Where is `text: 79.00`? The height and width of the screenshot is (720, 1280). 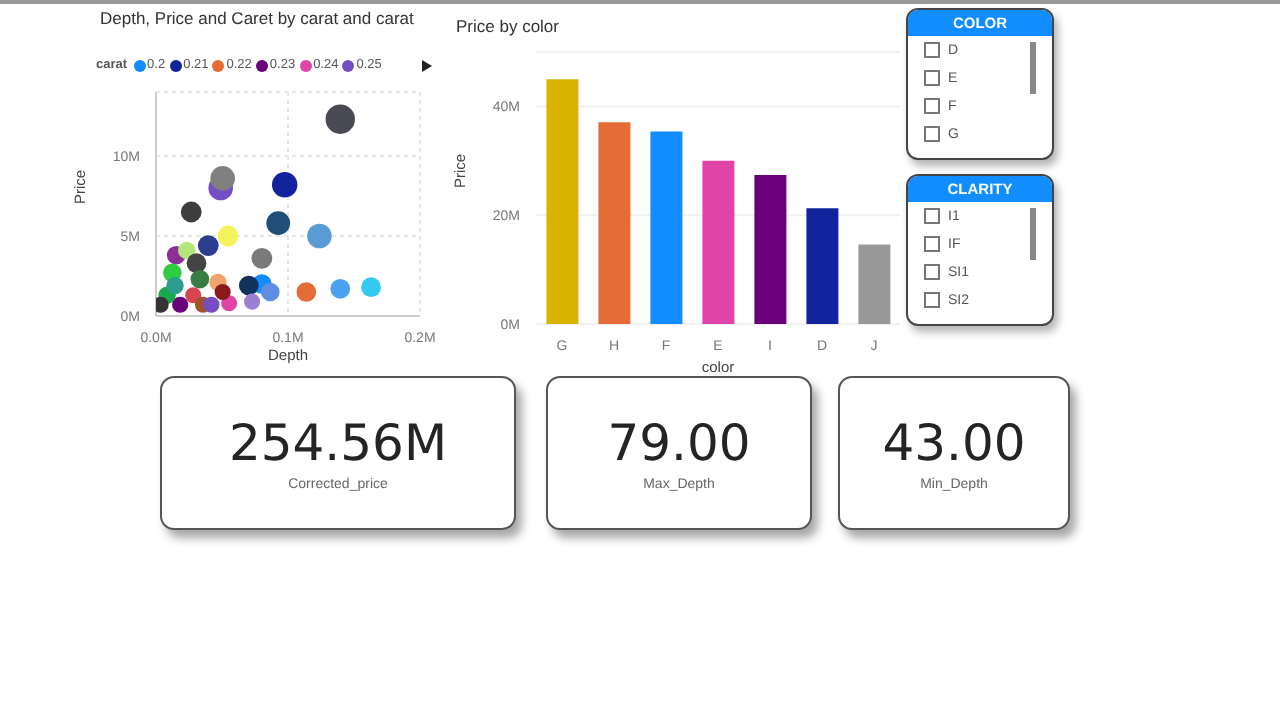 text: 79.00 is located at coordinates (679, 444).